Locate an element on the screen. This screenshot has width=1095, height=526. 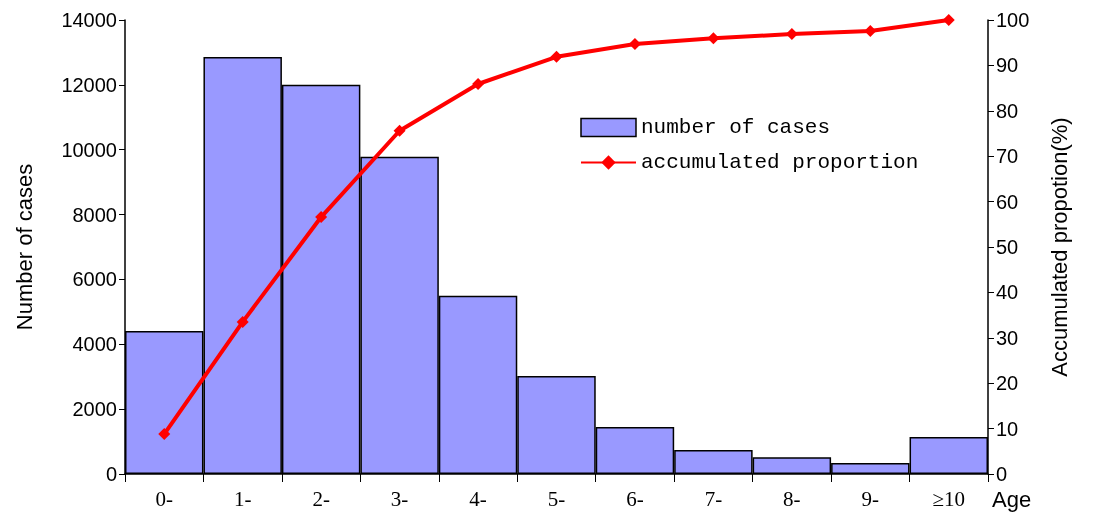
y2-tick-label: 0 is located at coordinates (1002, 474).